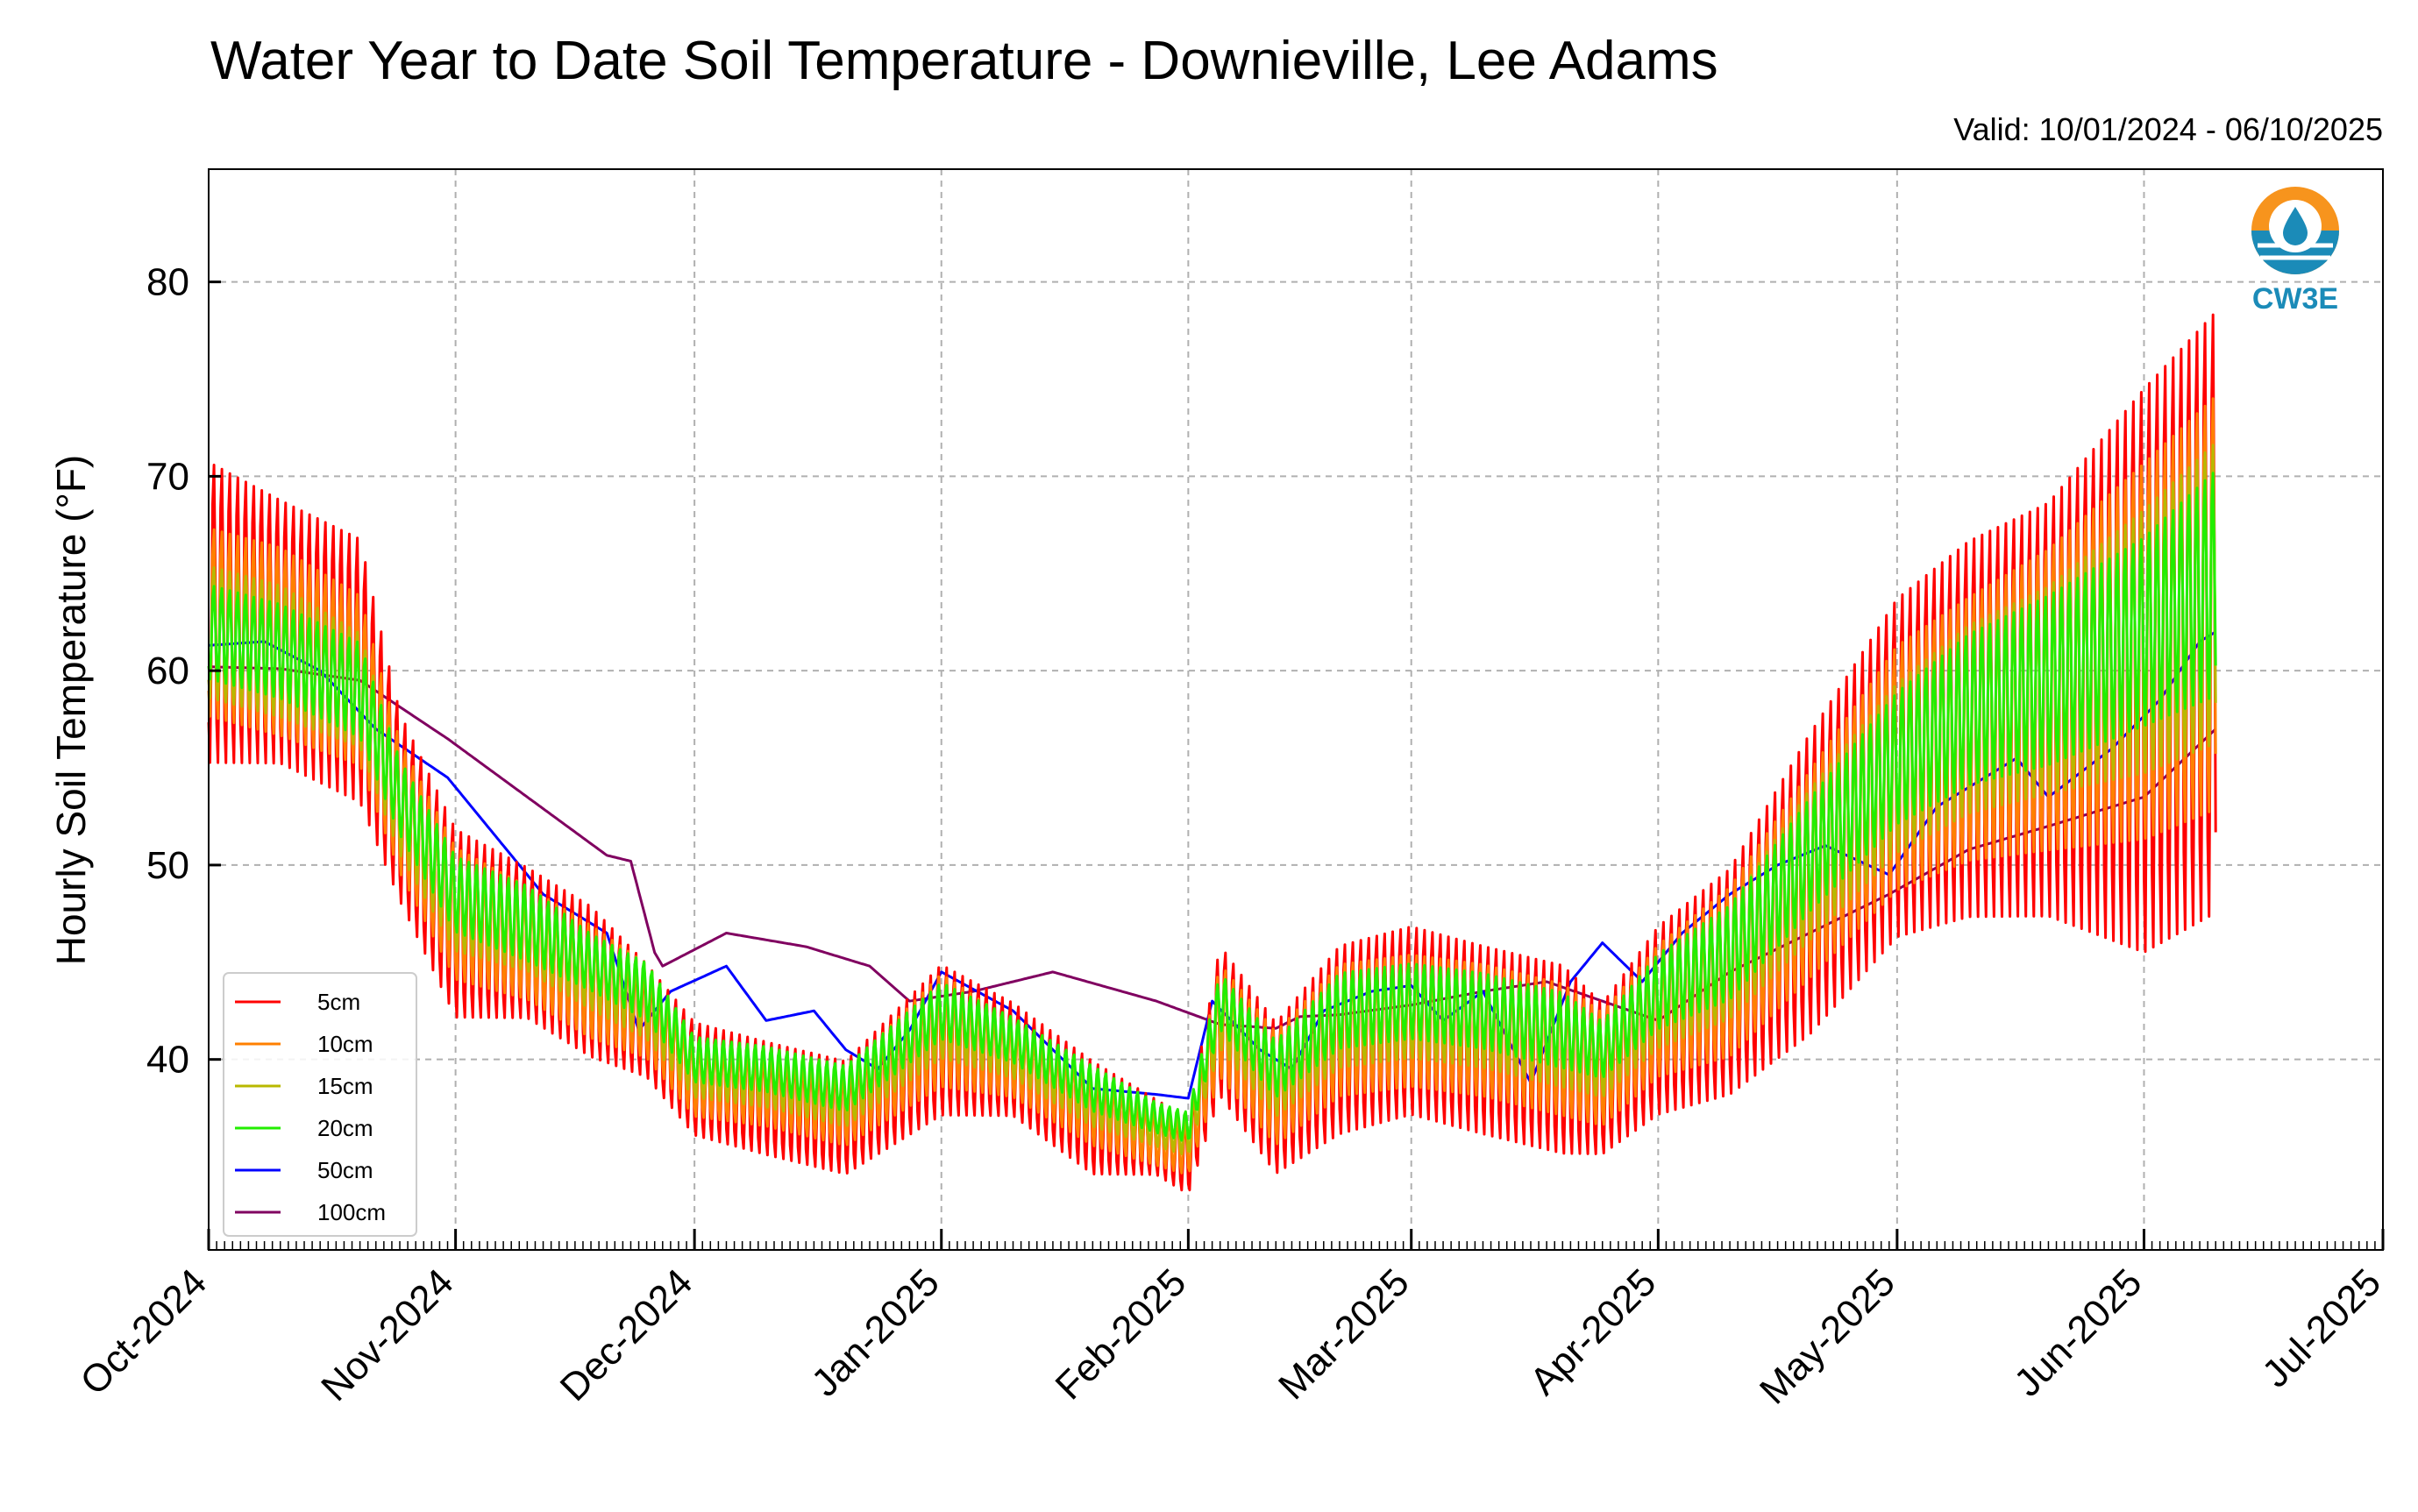 The height and width of the screenshot is (1512, 2418). I want to click on logo-drop-icon, so click(2295, 226).